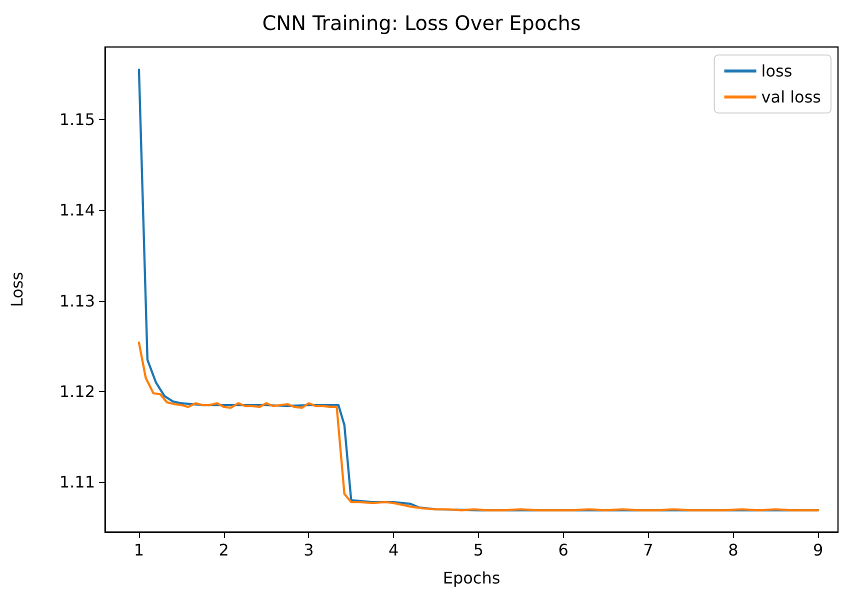 This screenshot has height=601, width=843. What do you see at coordinates (648, 550) in the screenshot?
I see `x-tick-label: 7` at bounding box center [648, 550].